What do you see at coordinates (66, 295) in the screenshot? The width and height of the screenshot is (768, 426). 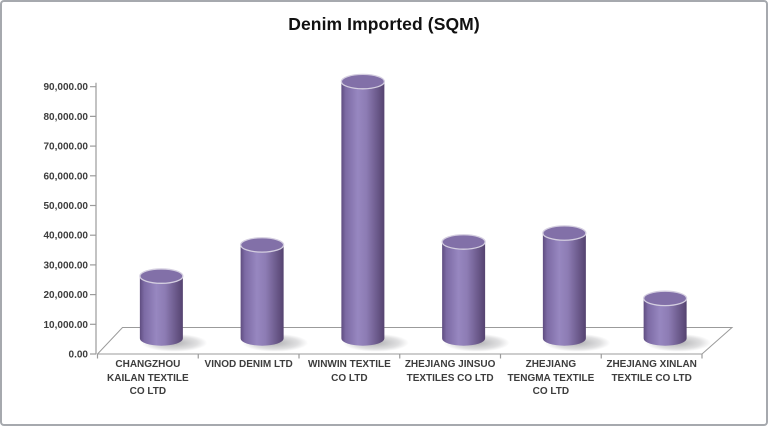 I see `y-axis-tick-label: 20,000.00` at bounding box center [66, 295].